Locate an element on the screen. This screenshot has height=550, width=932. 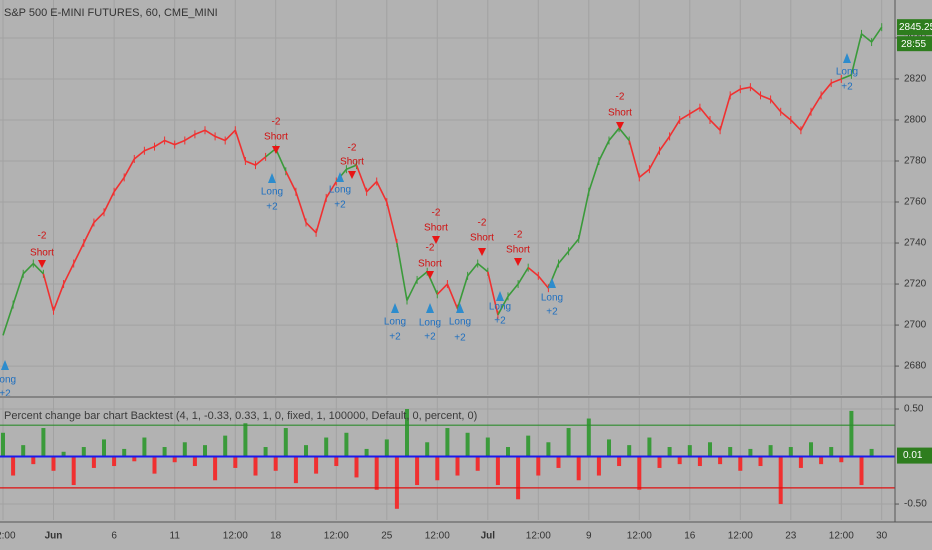
countdown-label: 28:55 is located at coordinates (913, 44).